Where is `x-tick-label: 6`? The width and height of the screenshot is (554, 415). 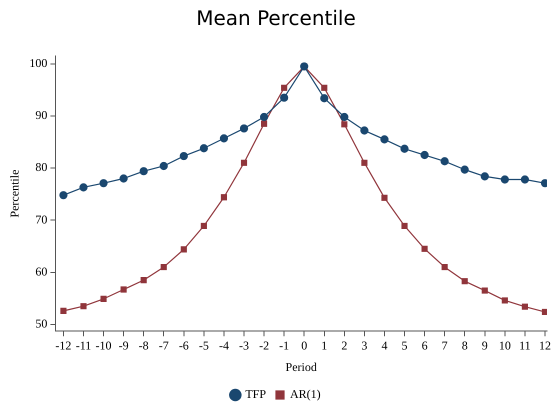 x-tick-label: 6 is located at coordinates (425, 345).